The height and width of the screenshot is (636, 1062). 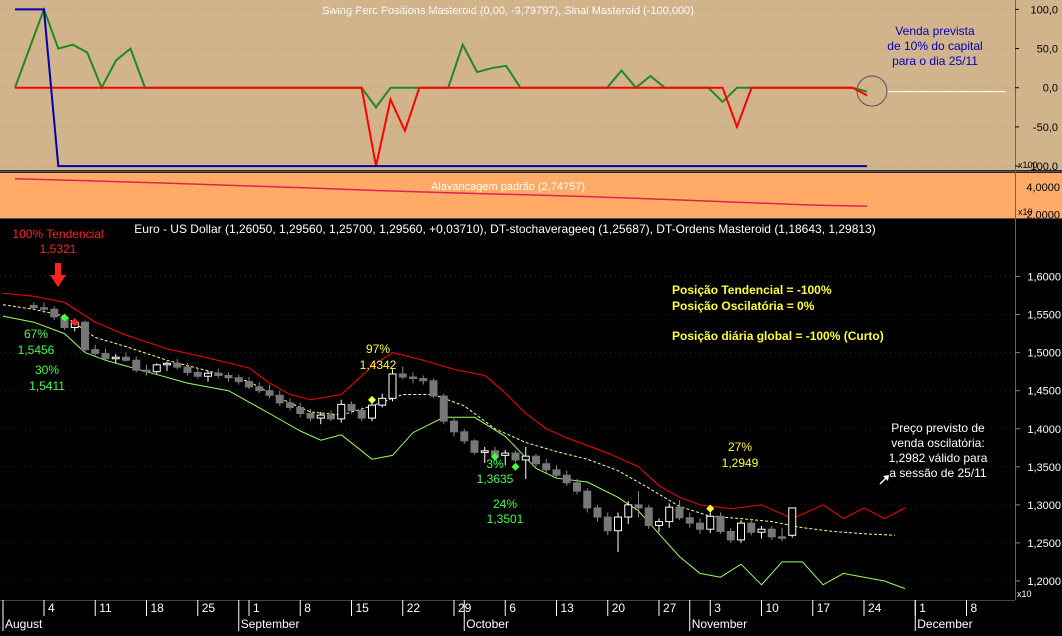 I want to click on leverage-line, so click(x=441, y=193).